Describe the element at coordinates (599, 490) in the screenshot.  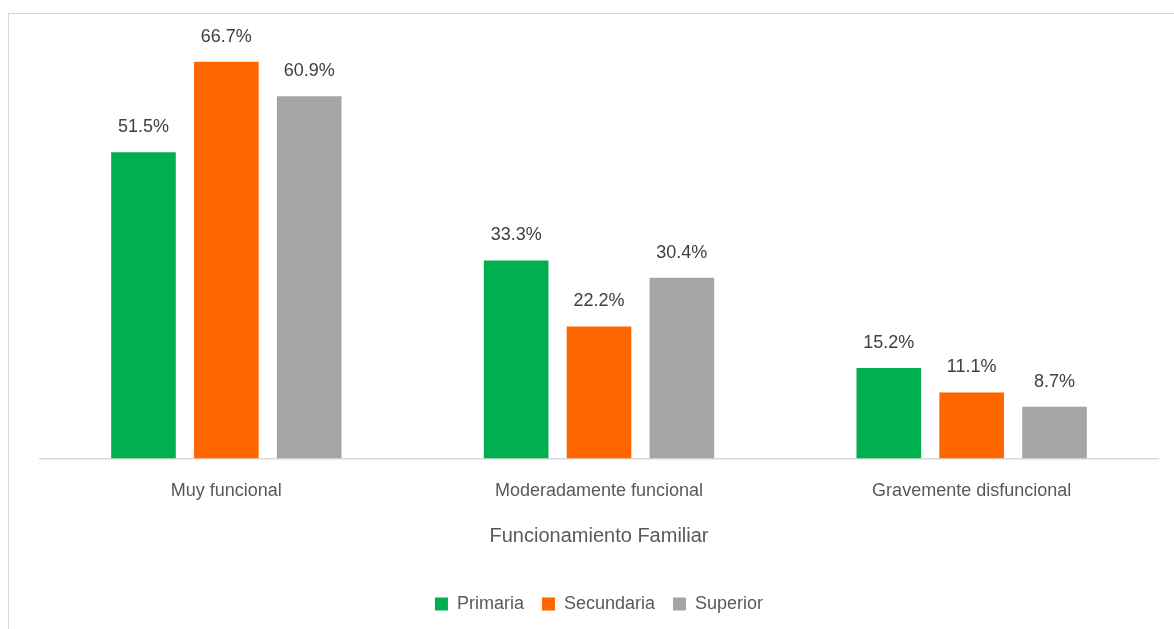
I see `x-tick-label: Moderadamente funcional` at that location.